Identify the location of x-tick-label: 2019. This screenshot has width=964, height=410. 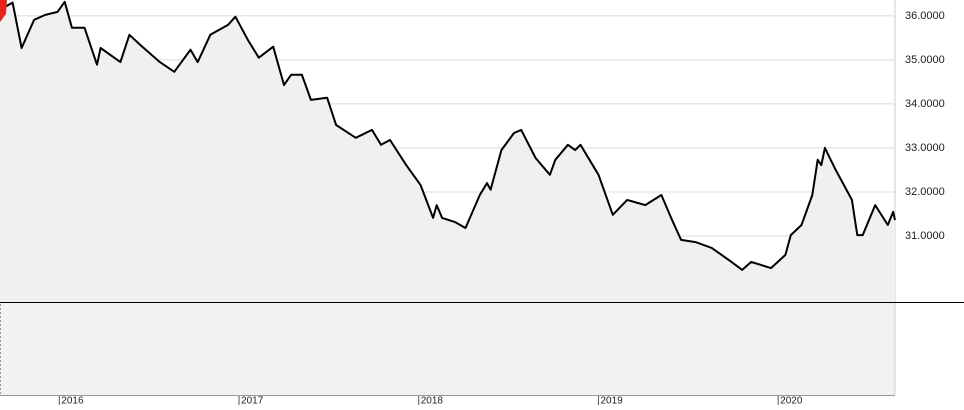
(611, 401).